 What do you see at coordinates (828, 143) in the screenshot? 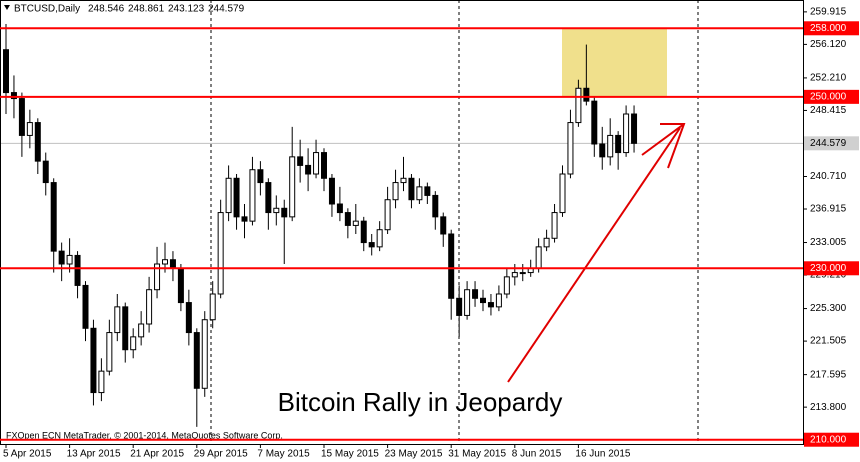
I see `current-price-label: 244.579` at bounding box center [828, 143].